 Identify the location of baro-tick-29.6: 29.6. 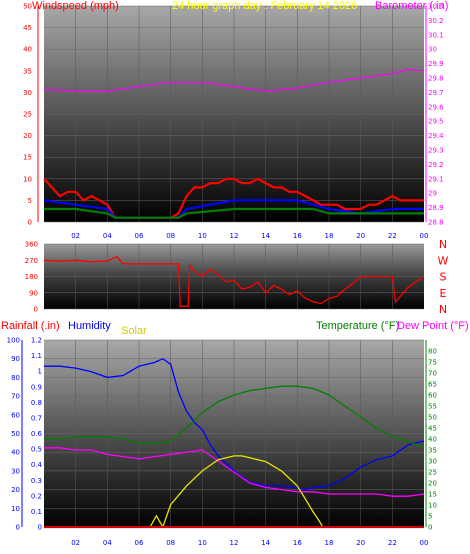
(436, 107).